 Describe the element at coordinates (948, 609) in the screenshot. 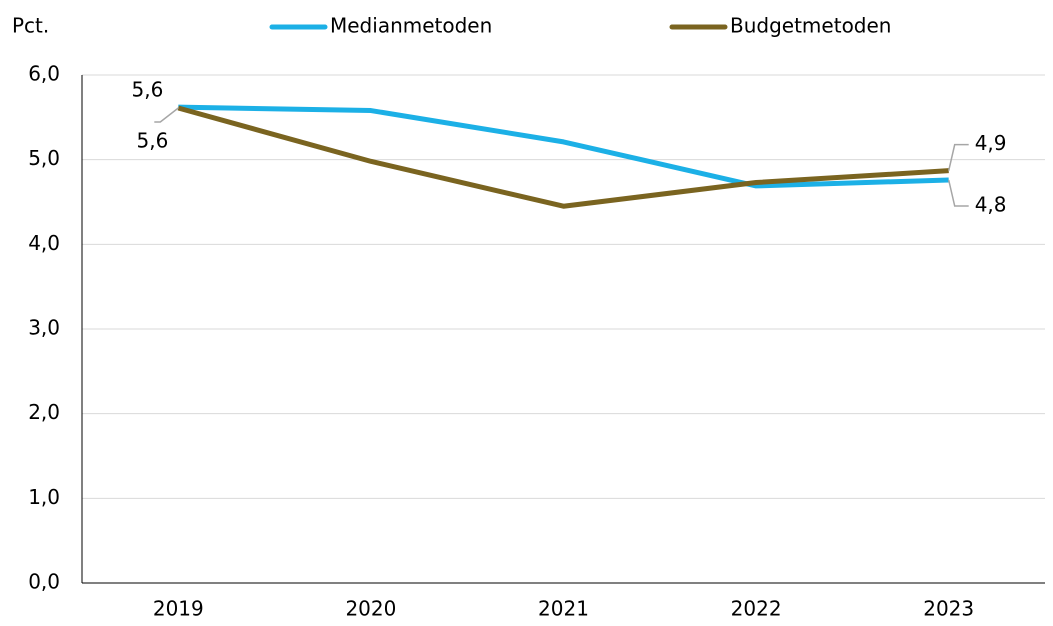

I see `x-tick-label: 2023` at that location.